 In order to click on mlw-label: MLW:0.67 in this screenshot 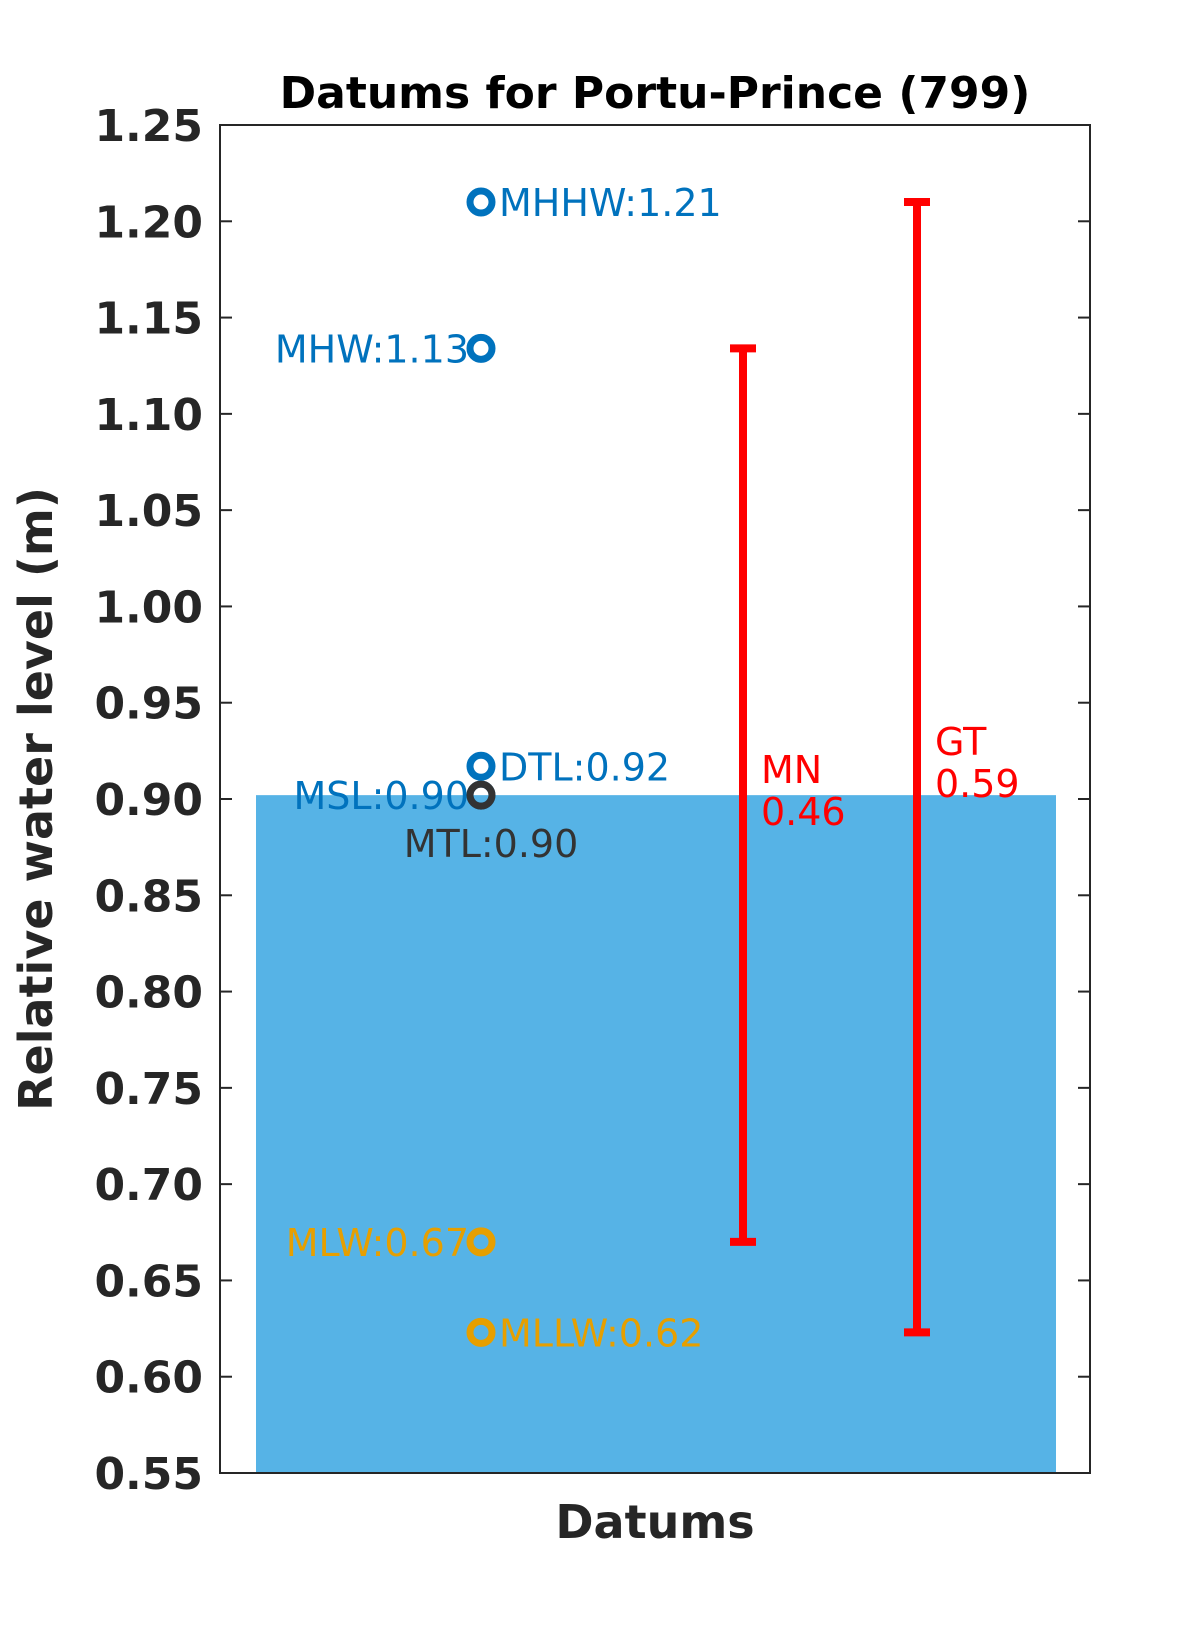, I will do `click(377, 1243)`.